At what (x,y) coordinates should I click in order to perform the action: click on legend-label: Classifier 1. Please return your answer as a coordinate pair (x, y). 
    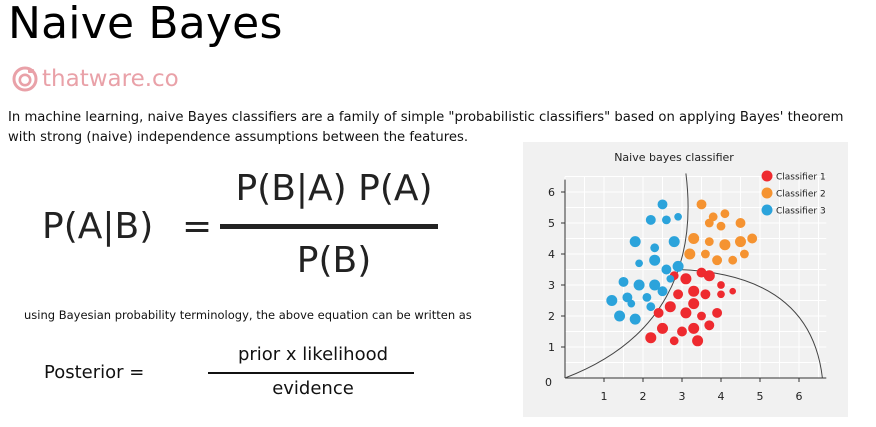
    Looking at the image, I should click on (801, 178).